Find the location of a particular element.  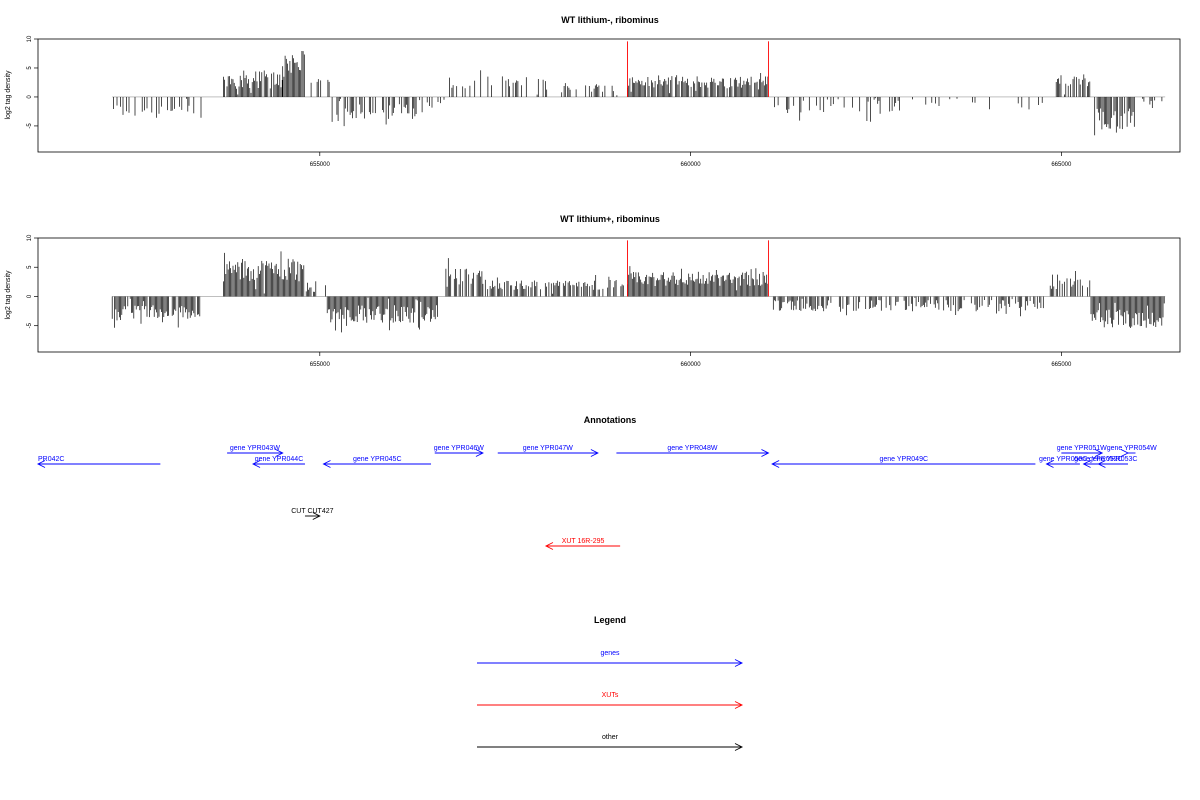

legend-item: XUTs is located at coordinates (610, 700).